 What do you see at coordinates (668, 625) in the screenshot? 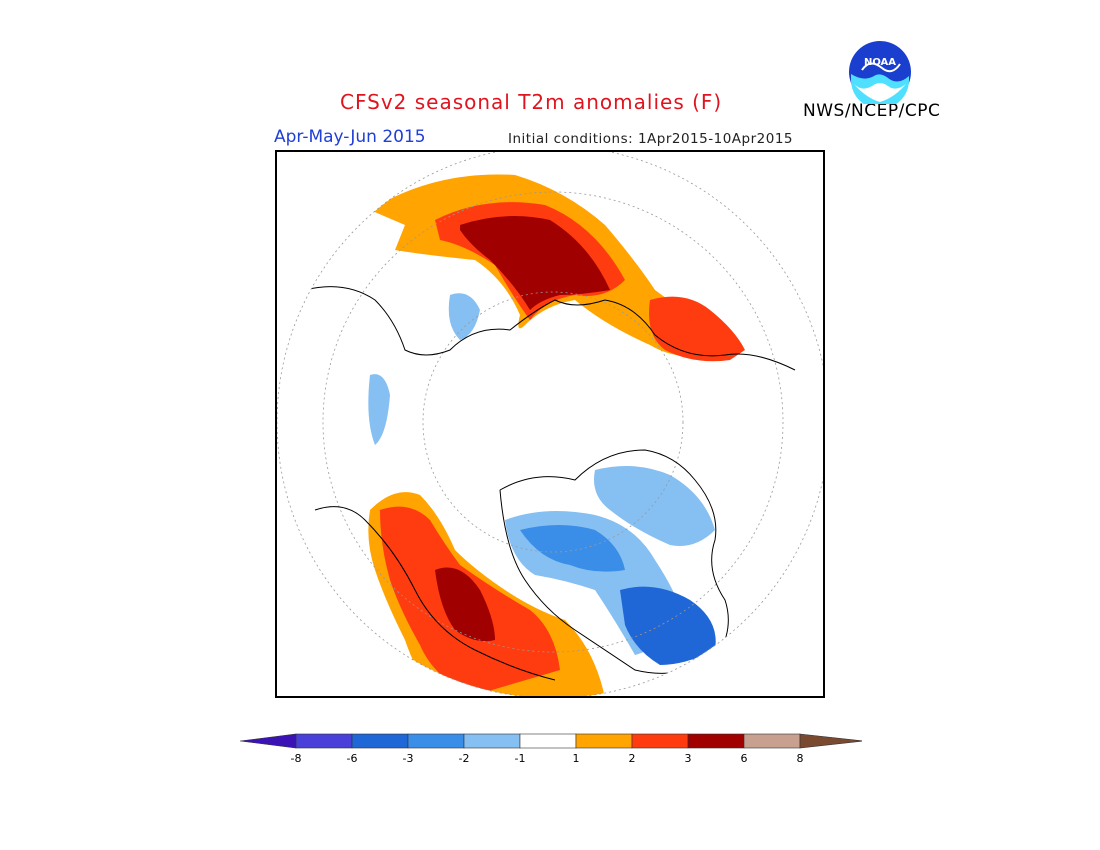
I see `anomaly-region-us-cold` at bounding box center [668, 625].